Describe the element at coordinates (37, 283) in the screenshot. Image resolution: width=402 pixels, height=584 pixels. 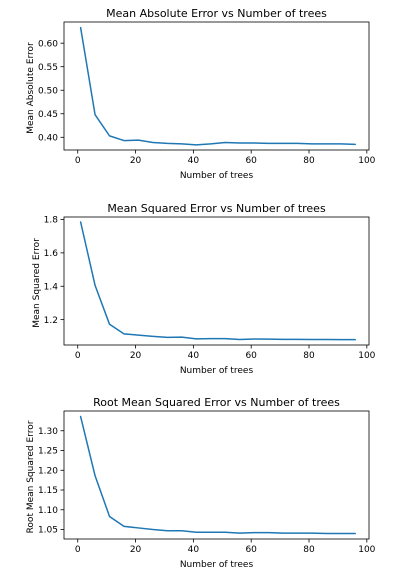
I see `y-axis-label: Mean Squared Error` at that location.